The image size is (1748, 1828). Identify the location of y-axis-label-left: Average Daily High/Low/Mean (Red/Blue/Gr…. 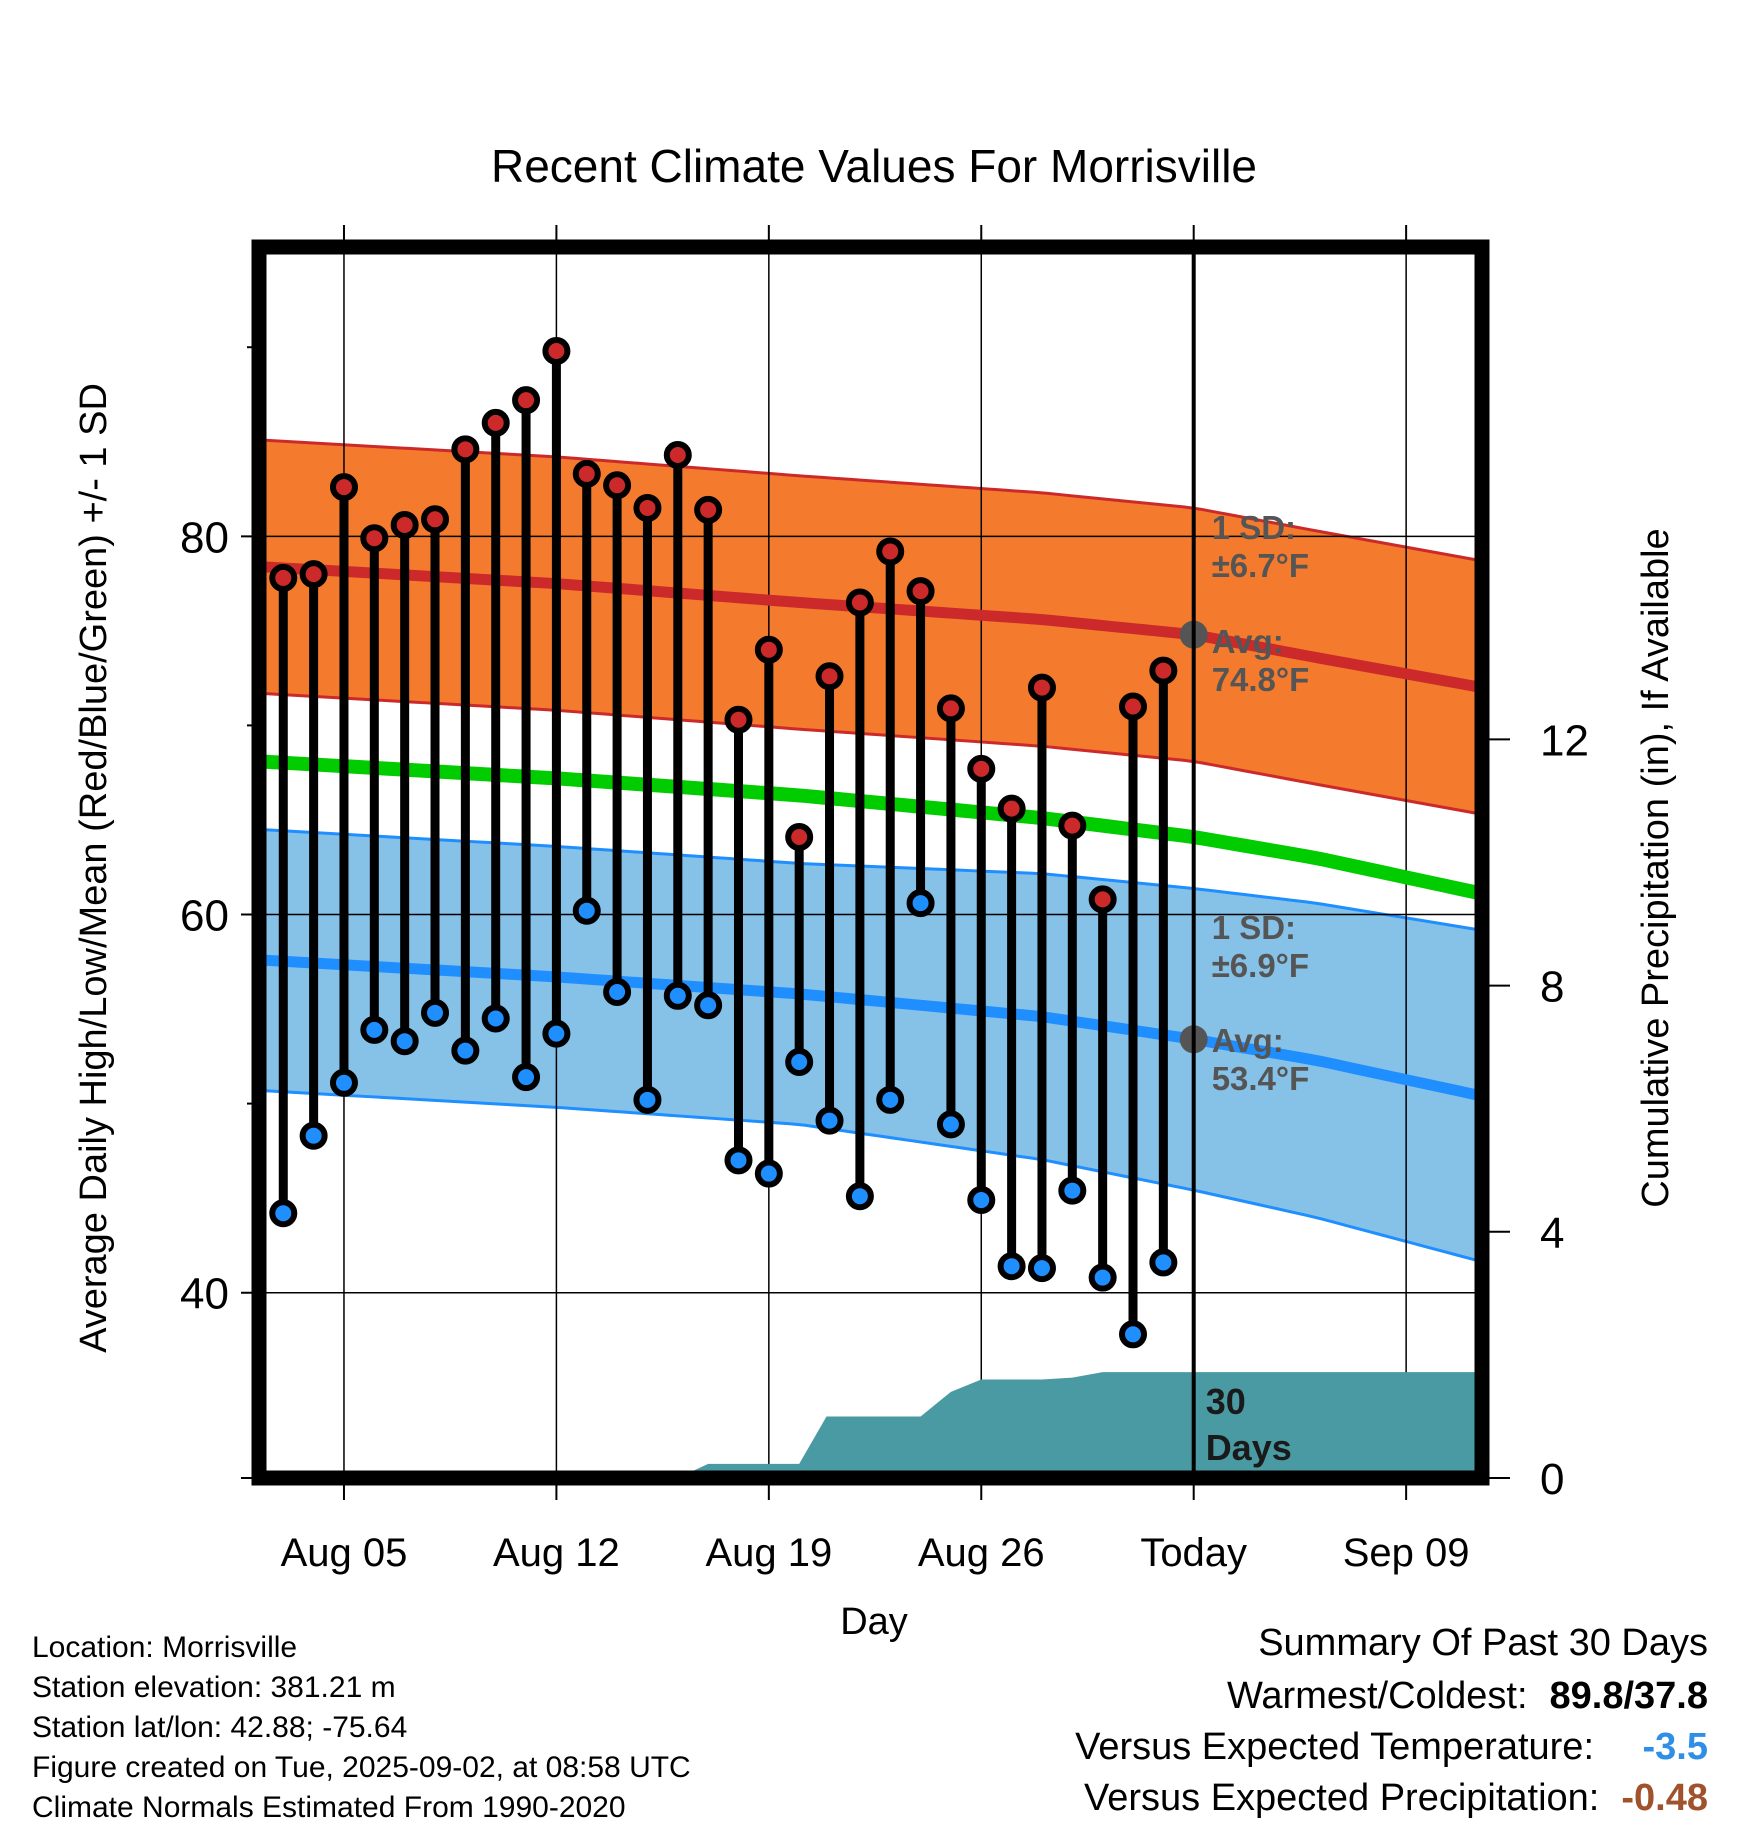
(94, 868).